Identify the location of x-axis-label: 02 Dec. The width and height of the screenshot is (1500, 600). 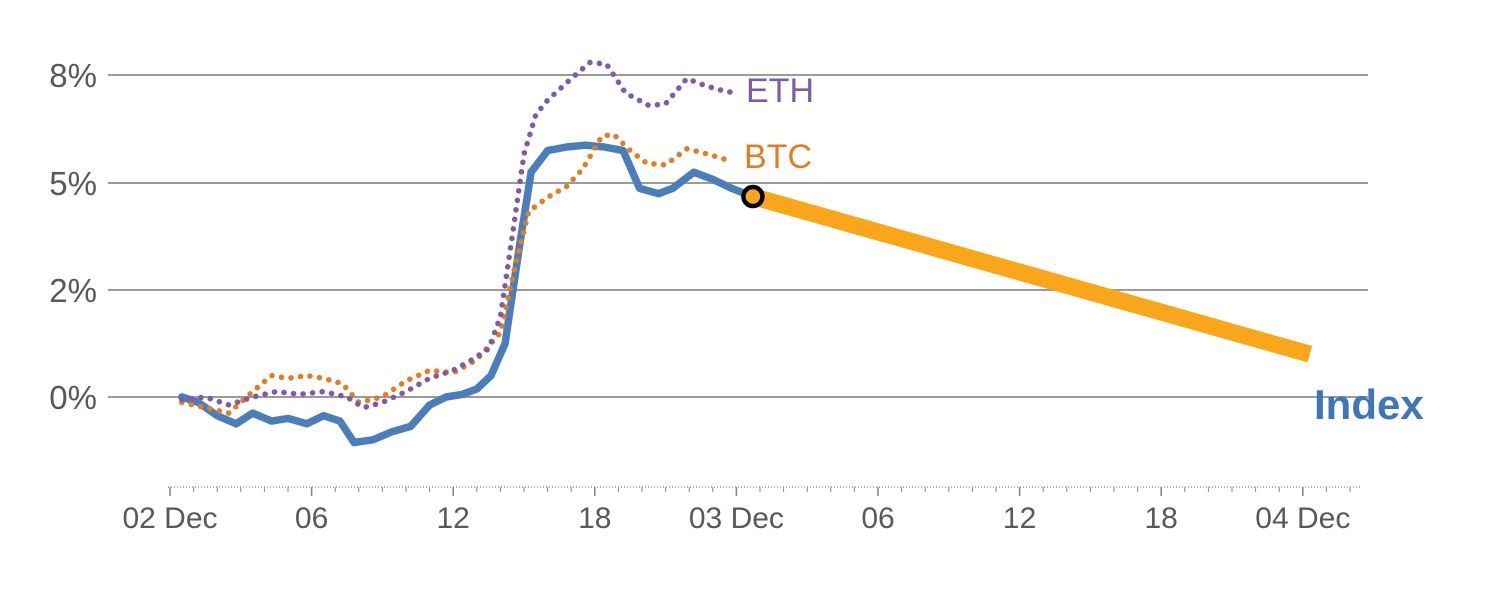
(169, 518).